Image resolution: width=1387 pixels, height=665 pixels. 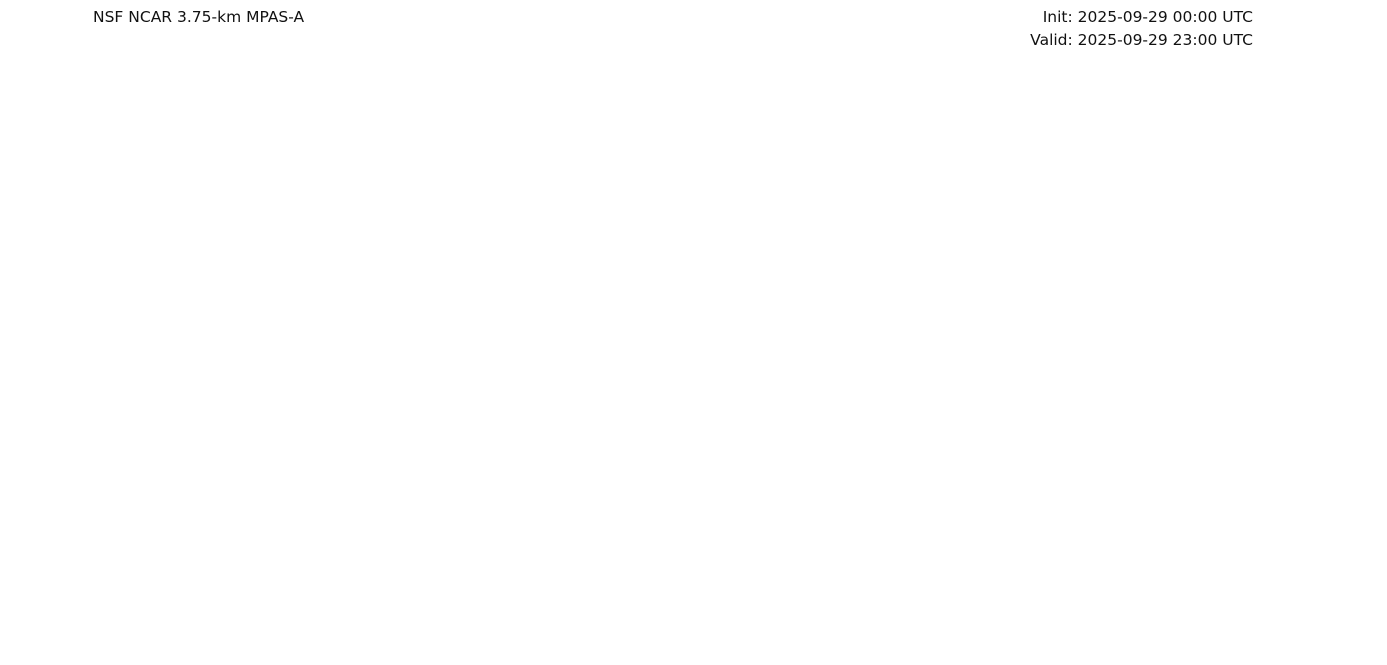 What do you see at coordinates (1147, 17) in the screenshot?
I see `init-time: Init: 2025-09-29 00:00 UTC` at bounding box center [1147, 17].